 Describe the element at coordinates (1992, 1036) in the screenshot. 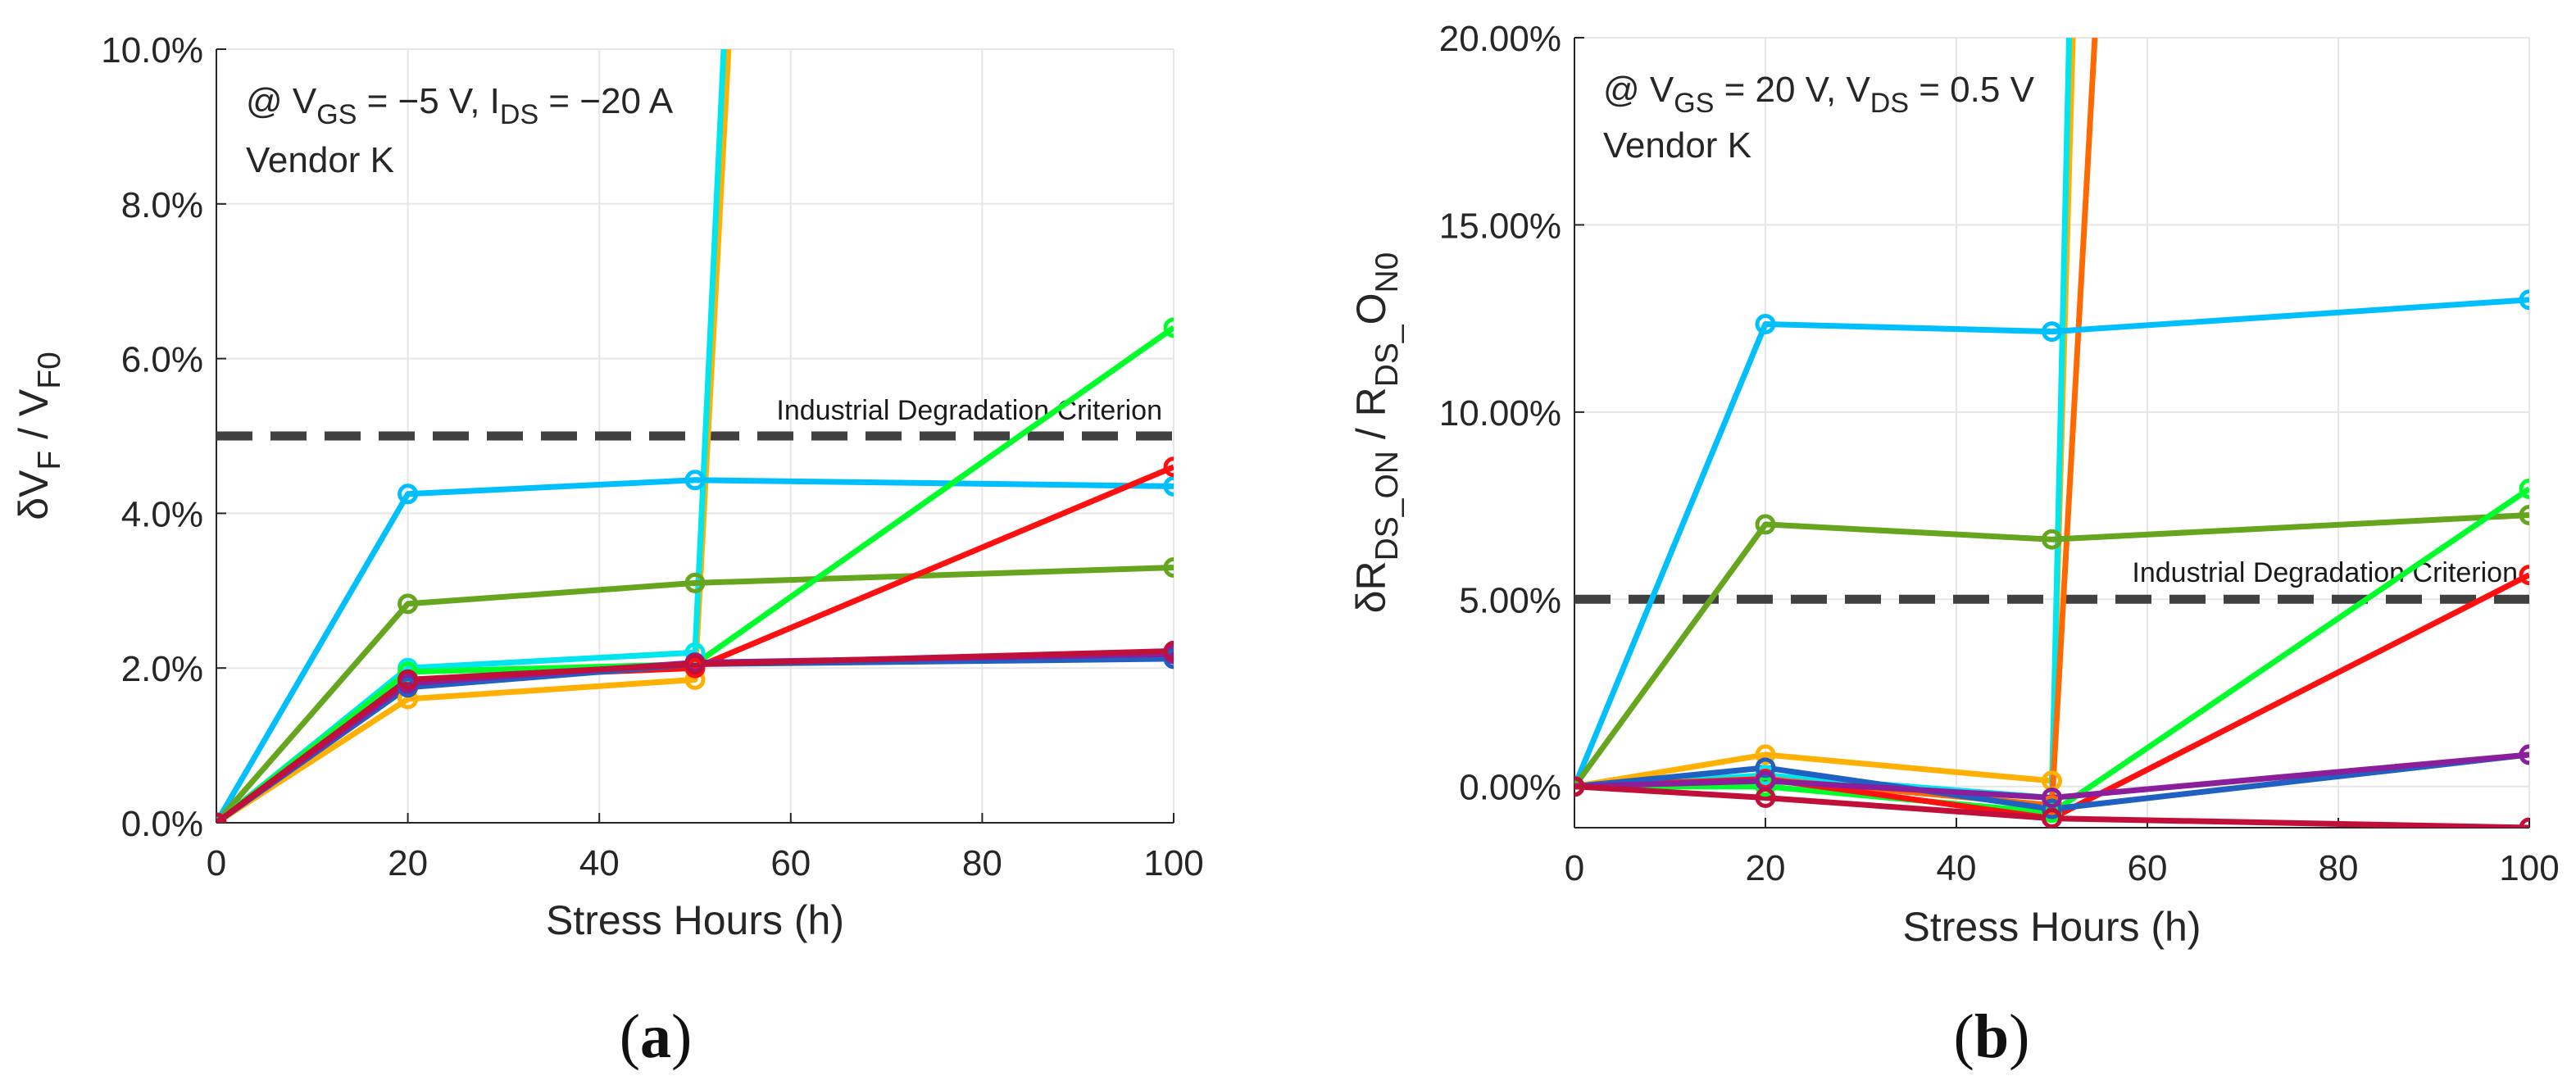

I see `panel-label: (b)` at that location.